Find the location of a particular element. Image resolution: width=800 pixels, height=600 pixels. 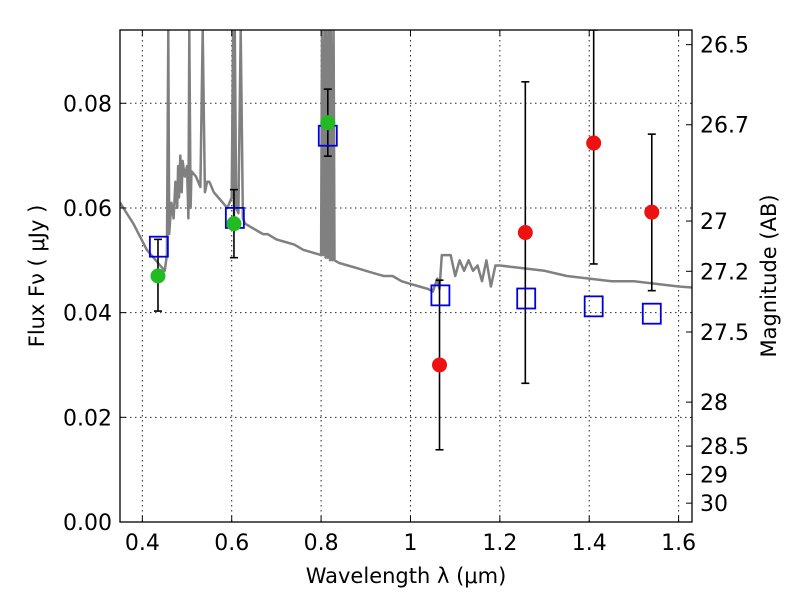

right-axis-tick-label: 27 is located at coordinates (714, 222).